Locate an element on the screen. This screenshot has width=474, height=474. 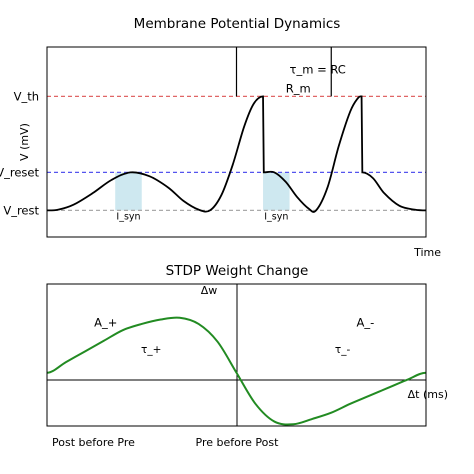
voltage-level-labels: V_th V_reset V_rest is located at coordinates (19, 153).